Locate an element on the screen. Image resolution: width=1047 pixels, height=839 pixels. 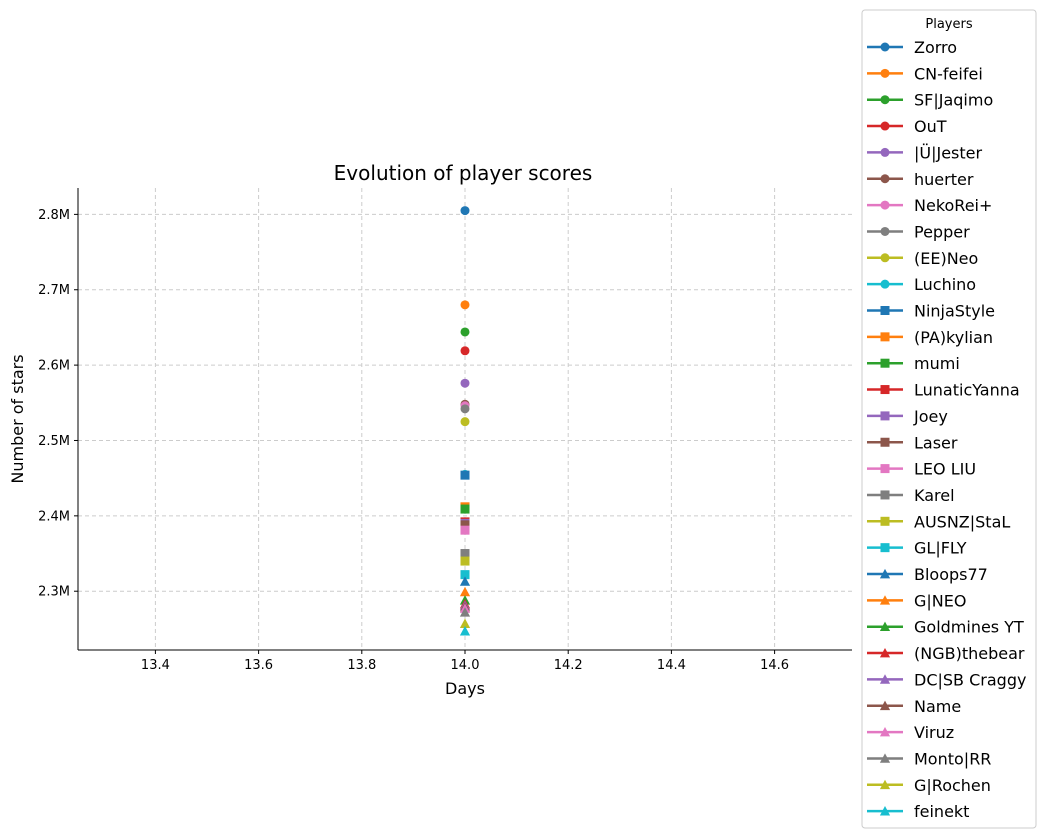
legend-item: Luchino is located at coordinates (921, 284).